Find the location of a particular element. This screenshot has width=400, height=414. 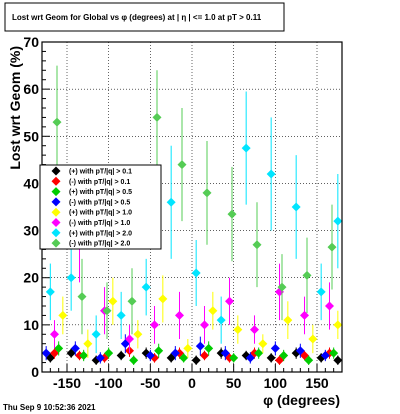

legend-label: (+) with pT/|q| > 0.1 is located at coordinates (100, 172).